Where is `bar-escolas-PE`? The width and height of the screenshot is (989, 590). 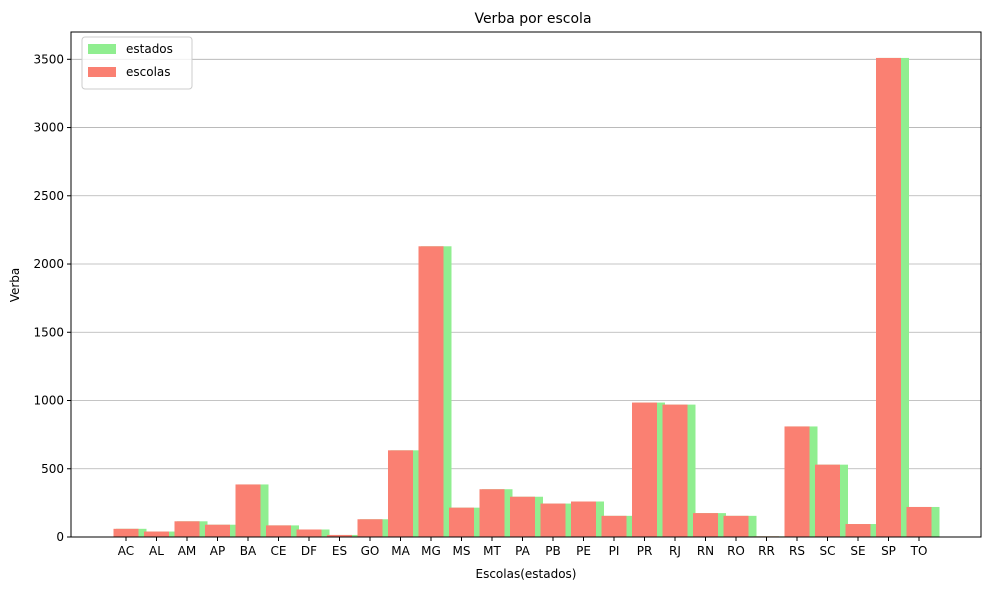
bar-escolas-PE is located at coordinates (583, 519).